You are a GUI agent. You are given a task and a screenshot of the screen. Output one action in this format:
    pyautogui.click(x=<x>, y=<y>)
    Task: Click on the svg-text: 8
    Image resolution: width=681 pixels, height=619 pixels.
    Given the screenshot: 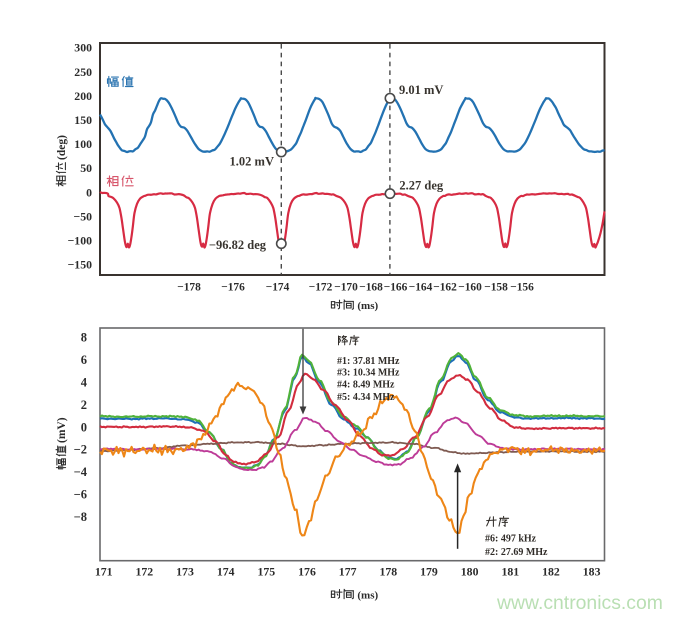 What is the action you would take?
    pyautogui.click(x=84, y=338)
    